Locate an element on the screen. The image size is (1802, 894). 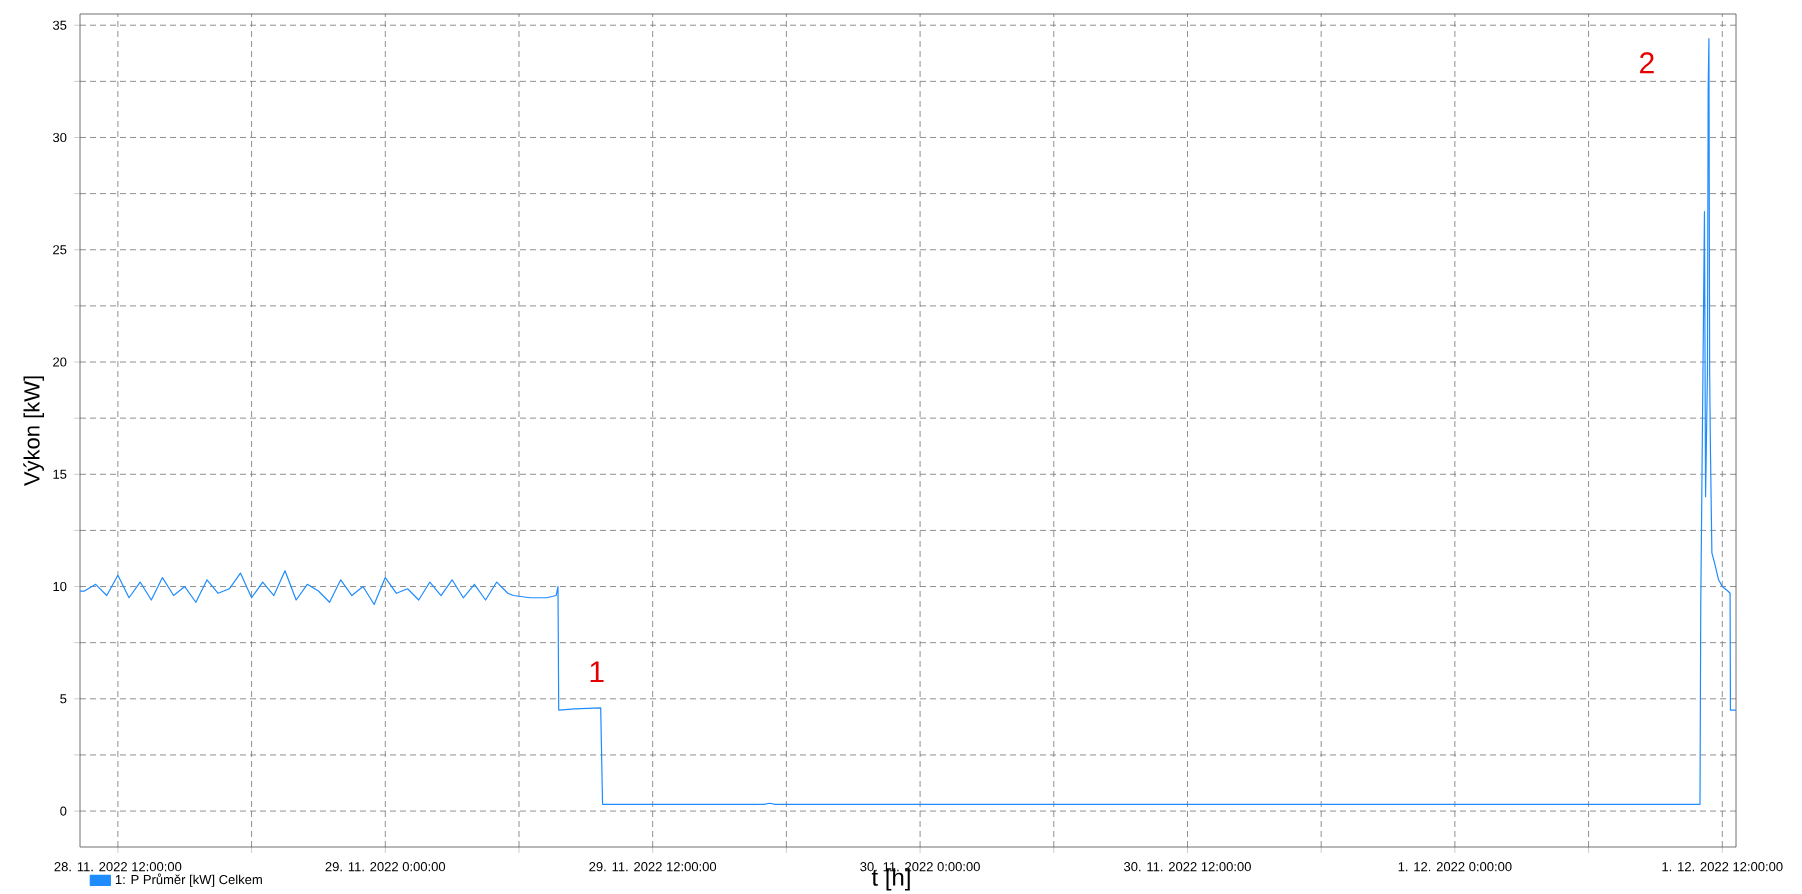
annotation: 1 is located at coordinates (597, 672).